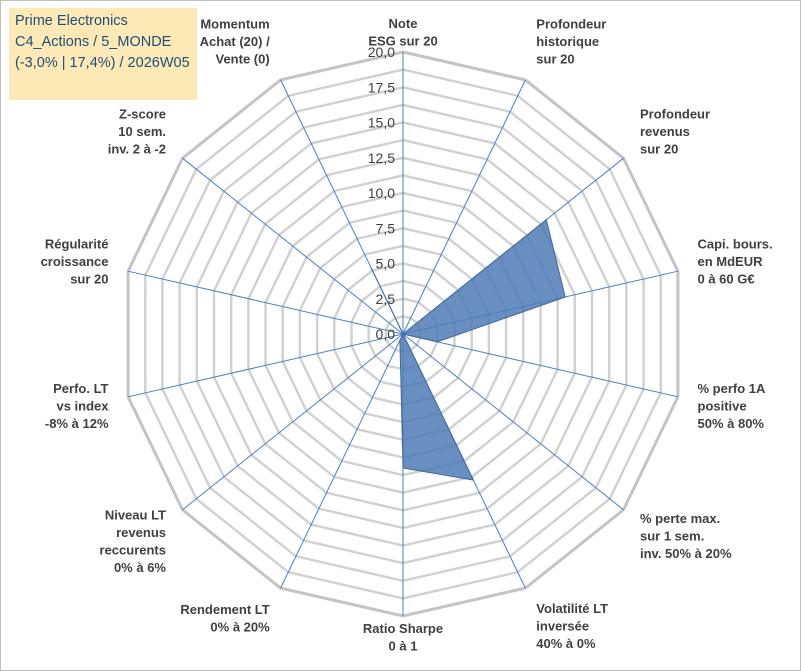 The width and height of the screenshot is (801, 671). I want to click on axis-label-line: % perfo 1A, so click(732, 388).